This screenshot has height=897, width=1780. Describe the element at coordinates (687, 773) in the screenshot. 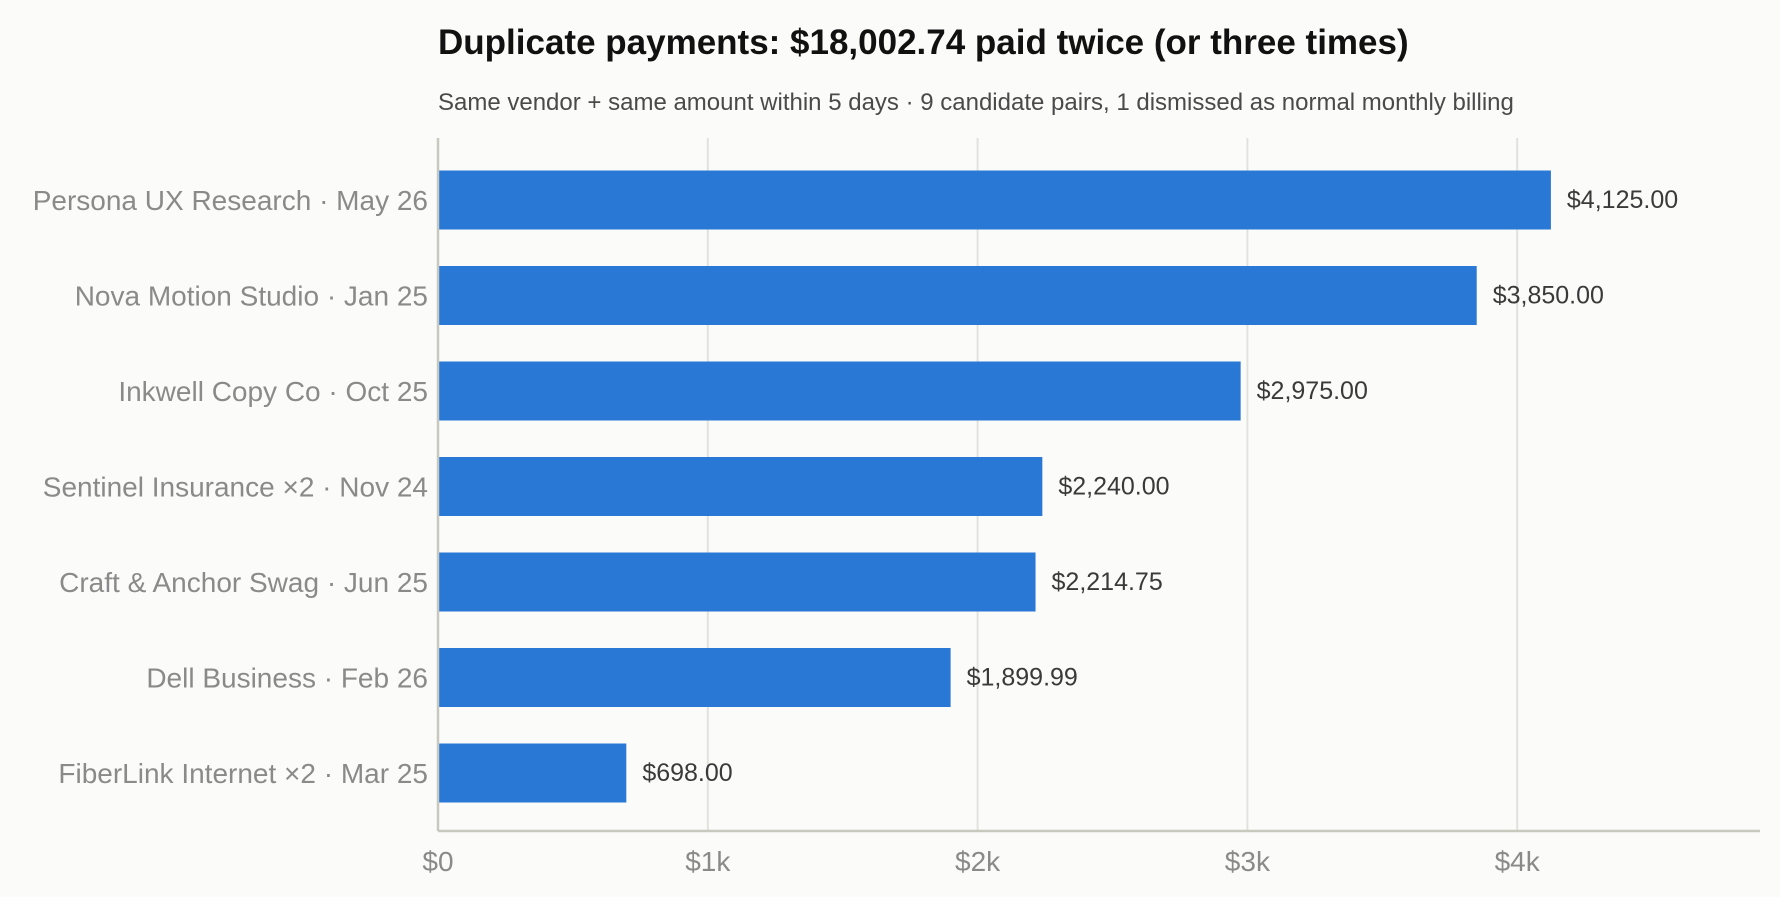

I see `value-label: $698.00` at that location.